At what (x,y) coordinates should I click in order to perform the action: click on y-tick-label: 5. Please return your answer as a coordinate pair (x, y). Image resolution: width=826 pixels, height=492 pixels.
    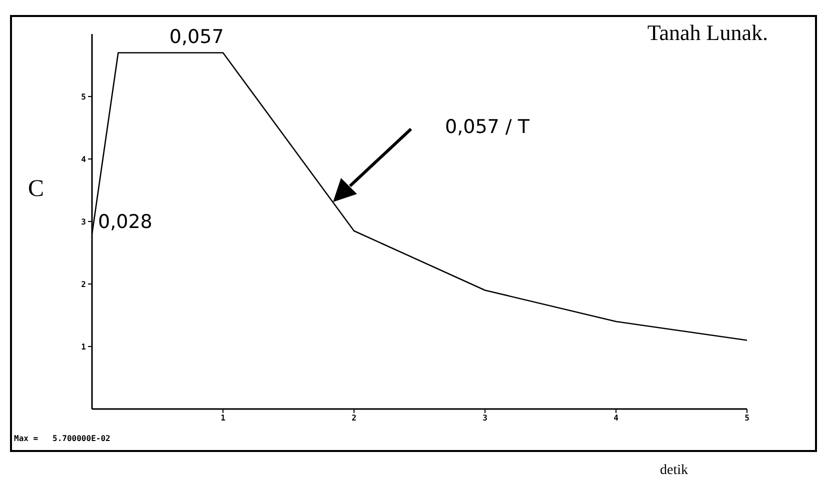
    Looking at the image, I should click on (83, 97).